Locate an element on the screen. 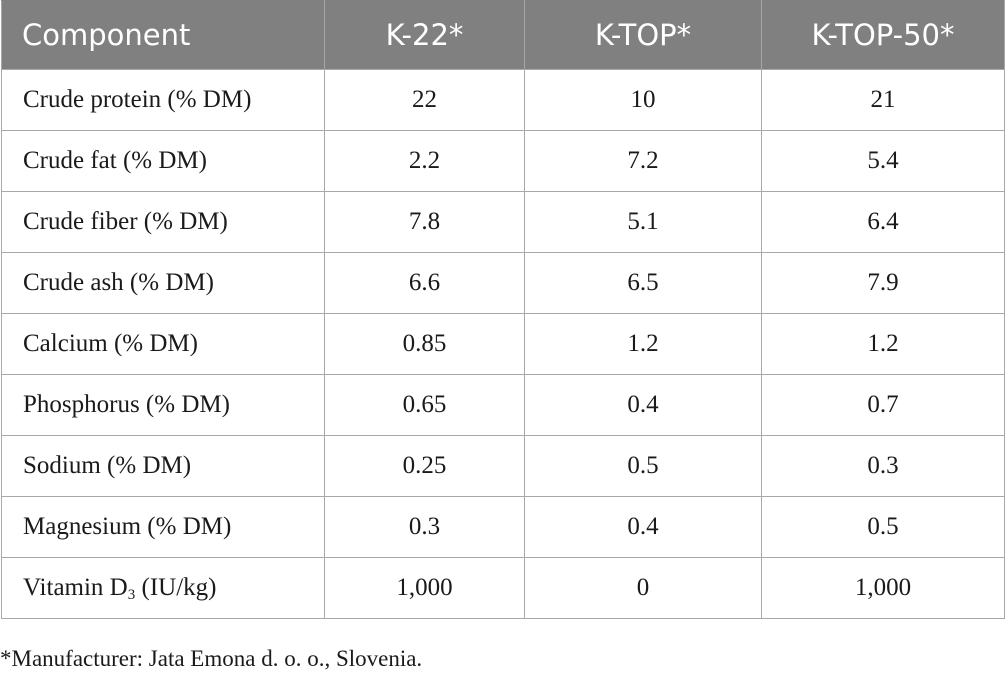 The height and width of the screenshot is (688, 1005). component-subscript: 3 is located at coordinates (131, 595).